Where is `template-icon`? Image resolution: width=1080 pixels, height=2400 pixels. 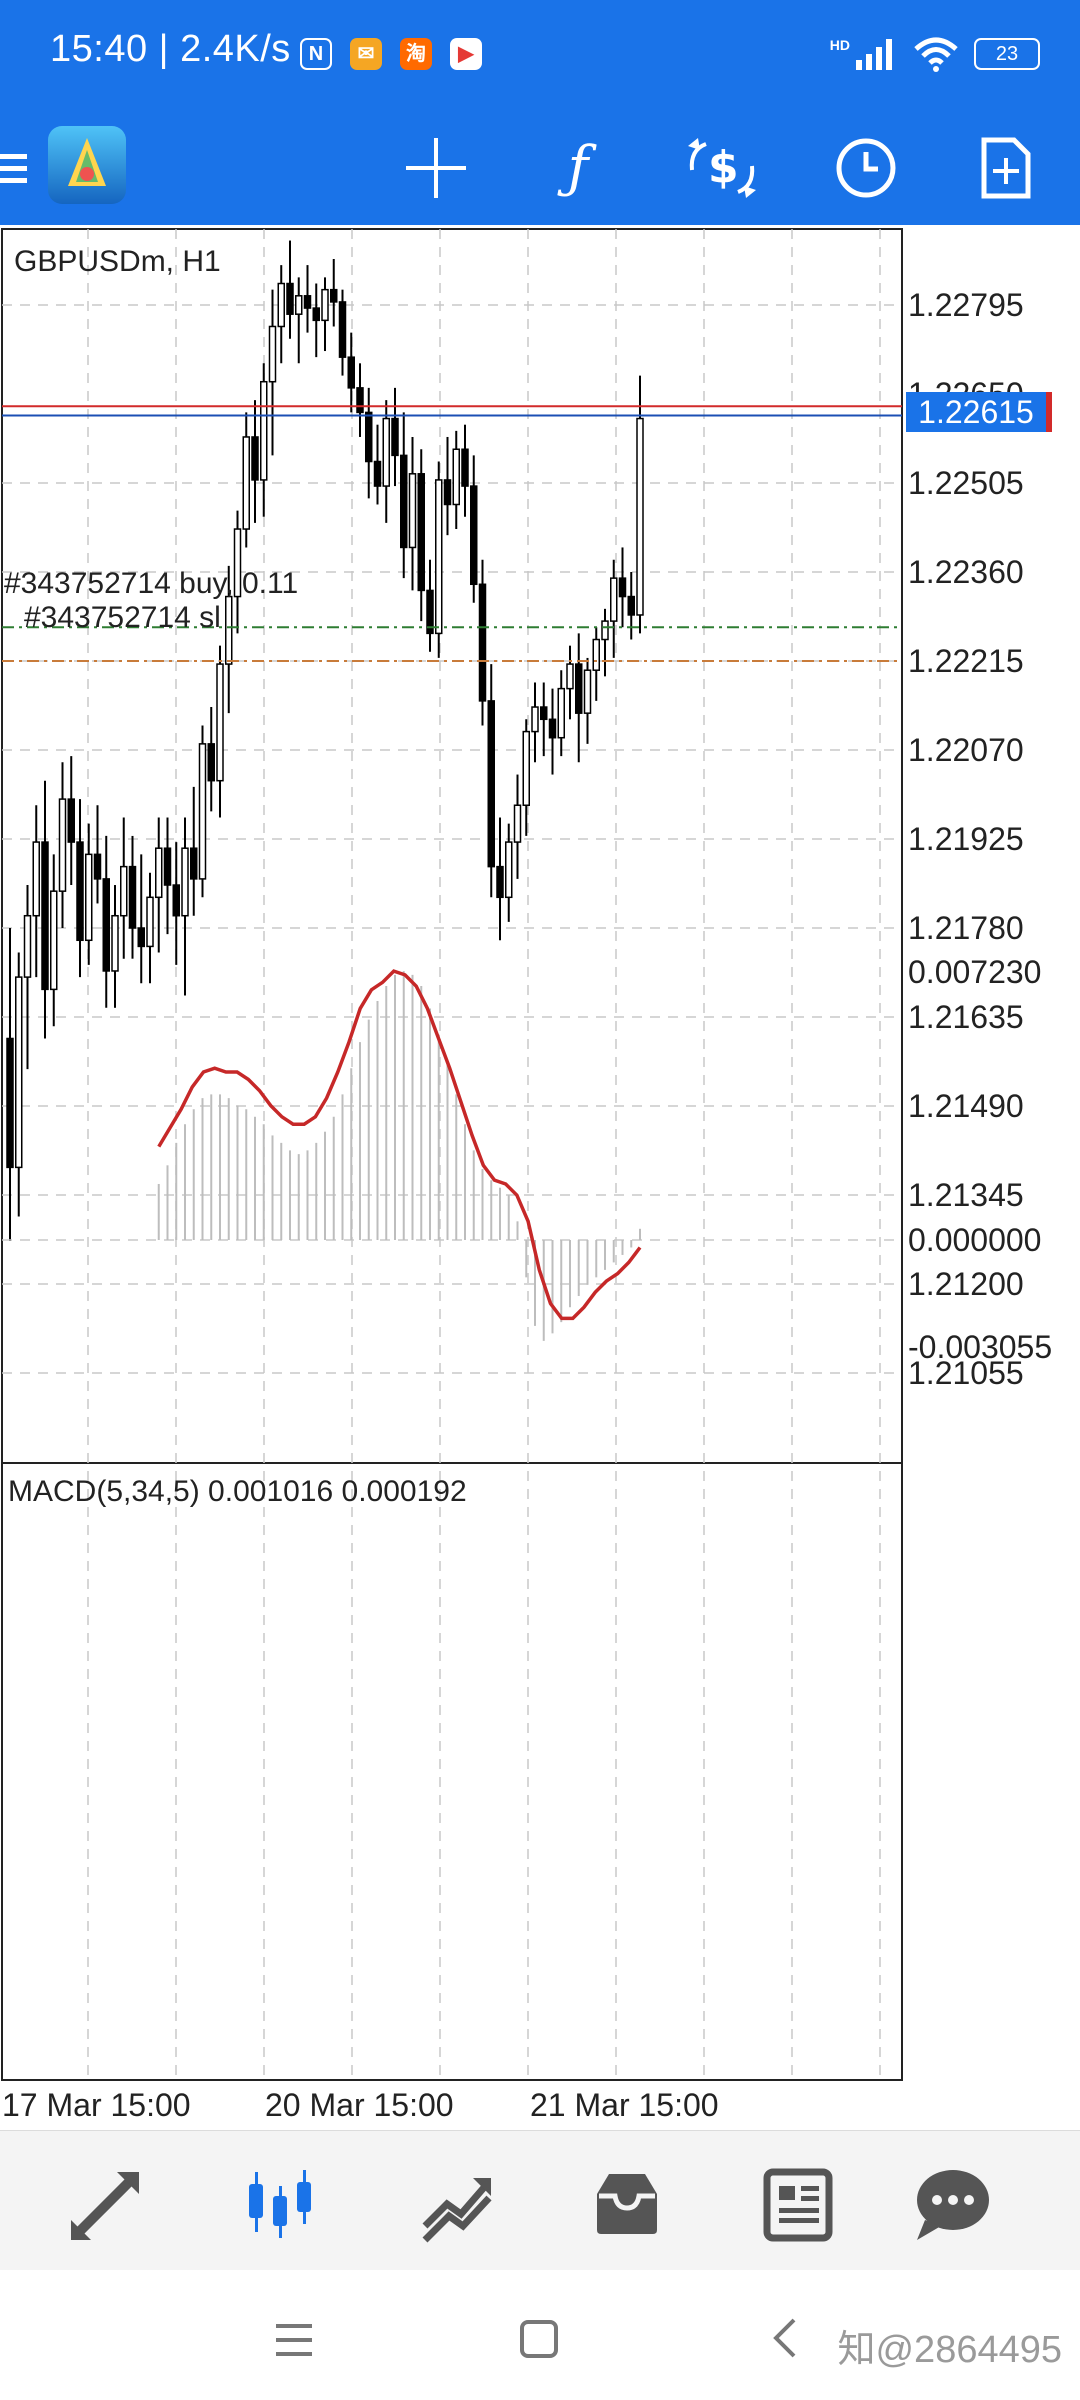
template-icon is located at coordinates (1006, 168).